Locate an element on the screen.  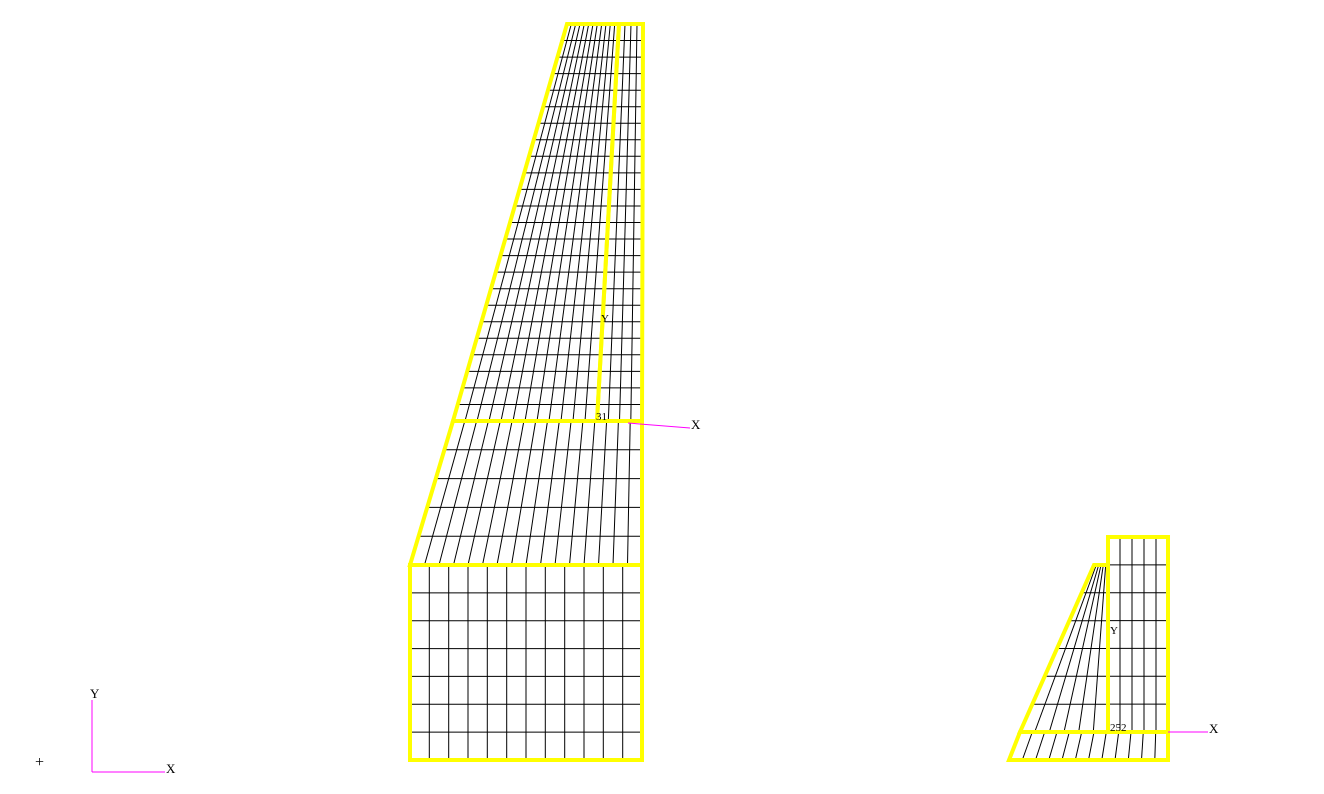
global-y-axis-label: Y is located at coordinates (95, 693).